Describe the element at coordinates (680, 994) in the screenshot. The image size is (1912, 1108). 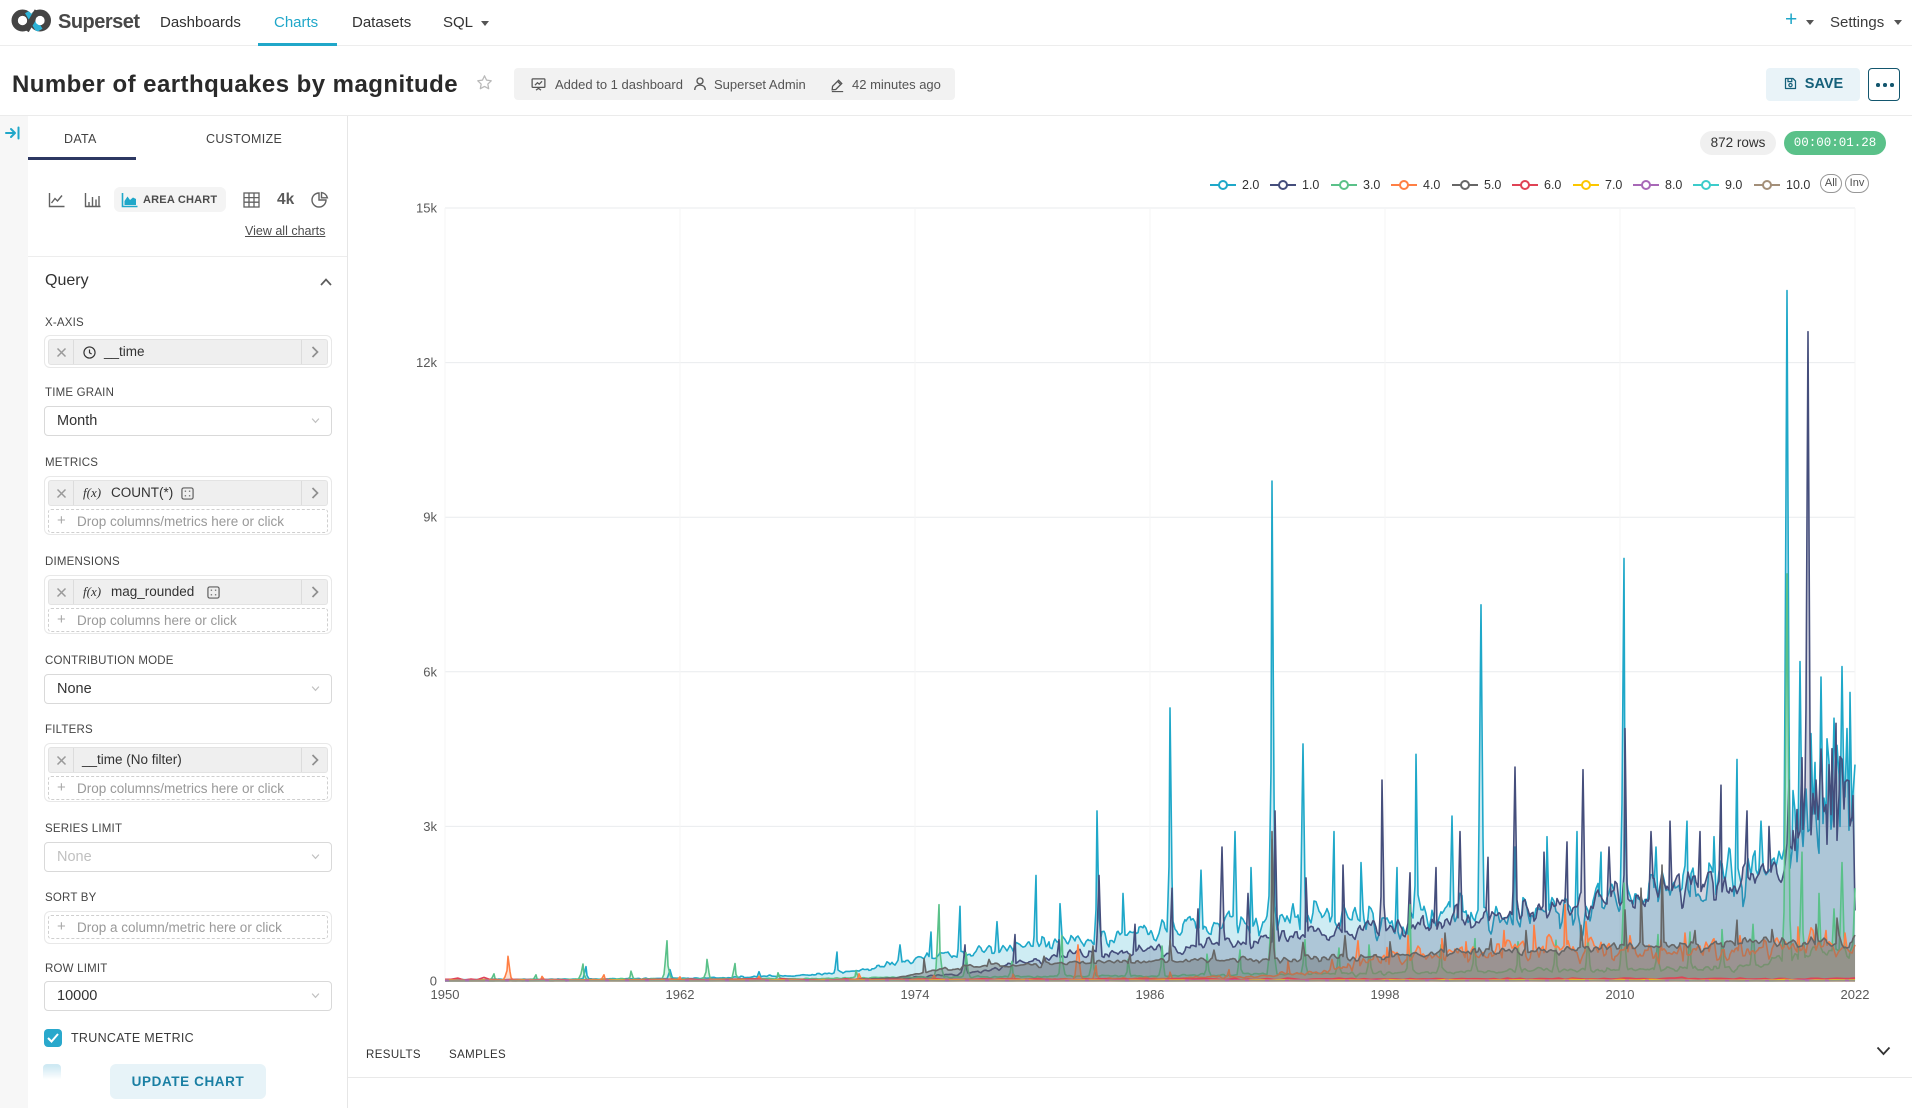
I see `svg-text: 1962` at that location.